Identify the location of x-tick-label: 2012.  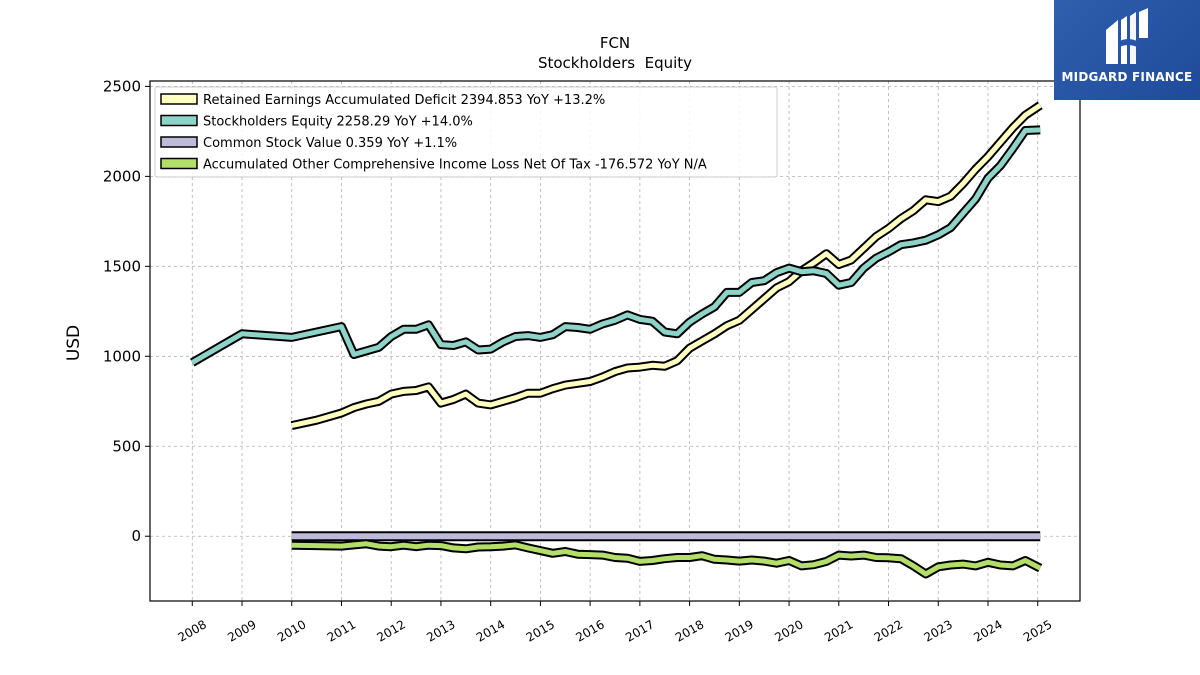
(390, 630).